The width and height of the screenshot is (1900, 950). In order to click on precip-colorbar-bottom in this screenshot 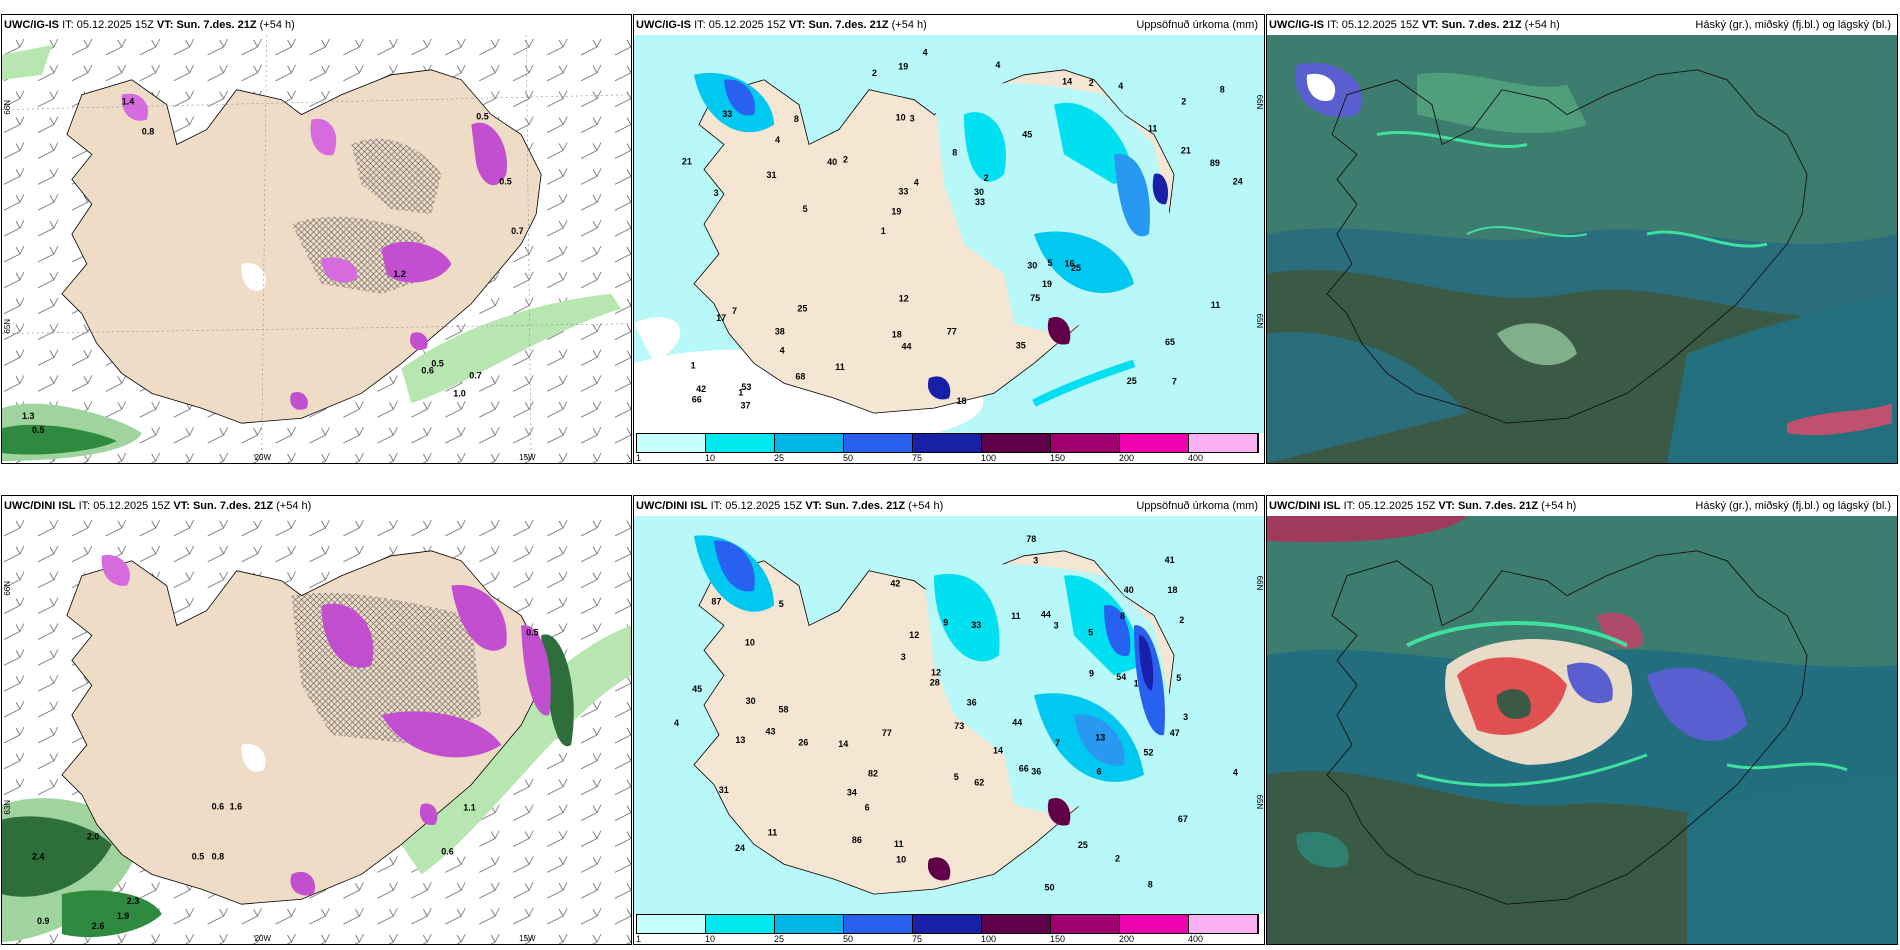, I will do `click(947, 924)`.